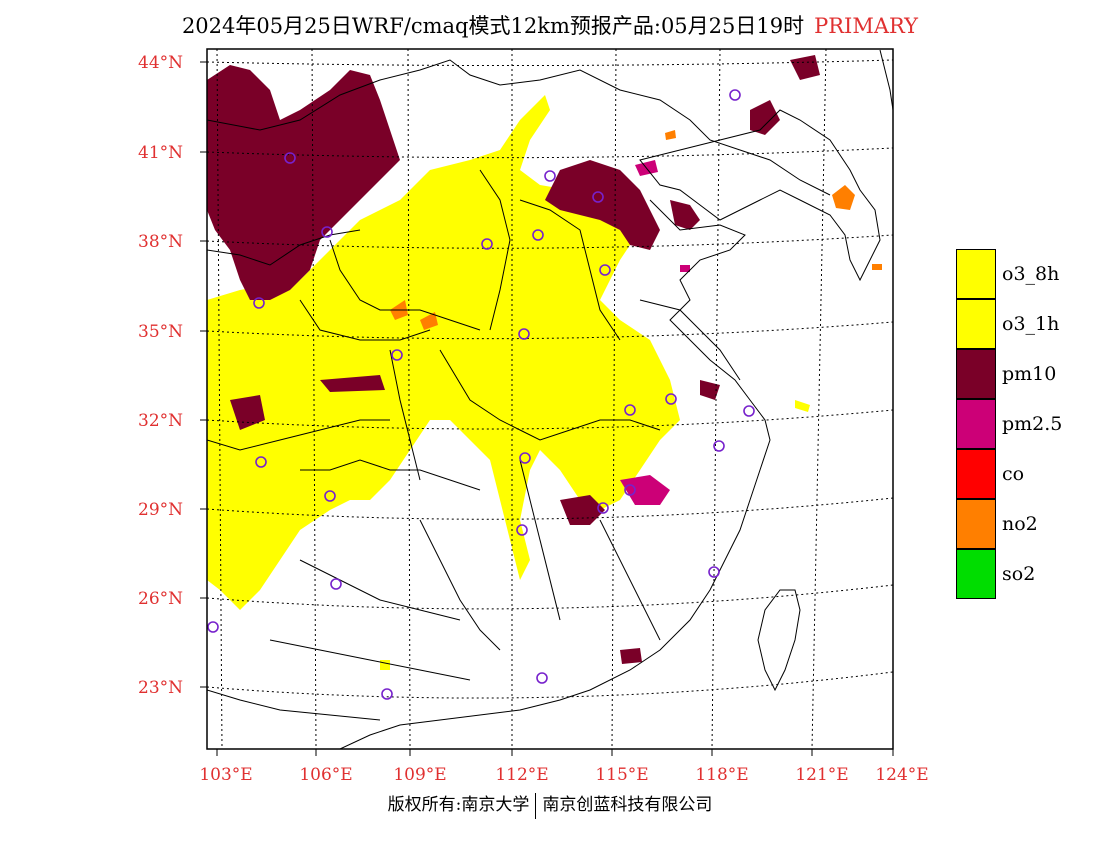 This screenshot has height=850, width=1100. Describe the element at coordinates (226, 775) in the screenshot. I see `lon-label-103e: 103°E` at that location.